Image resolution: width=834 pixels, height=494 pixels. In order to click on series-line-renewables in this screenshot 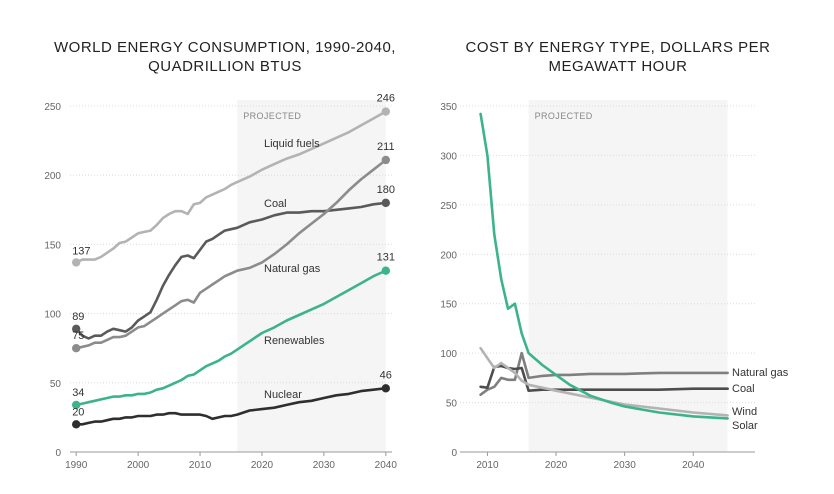, I will do `click(231, 338)`.